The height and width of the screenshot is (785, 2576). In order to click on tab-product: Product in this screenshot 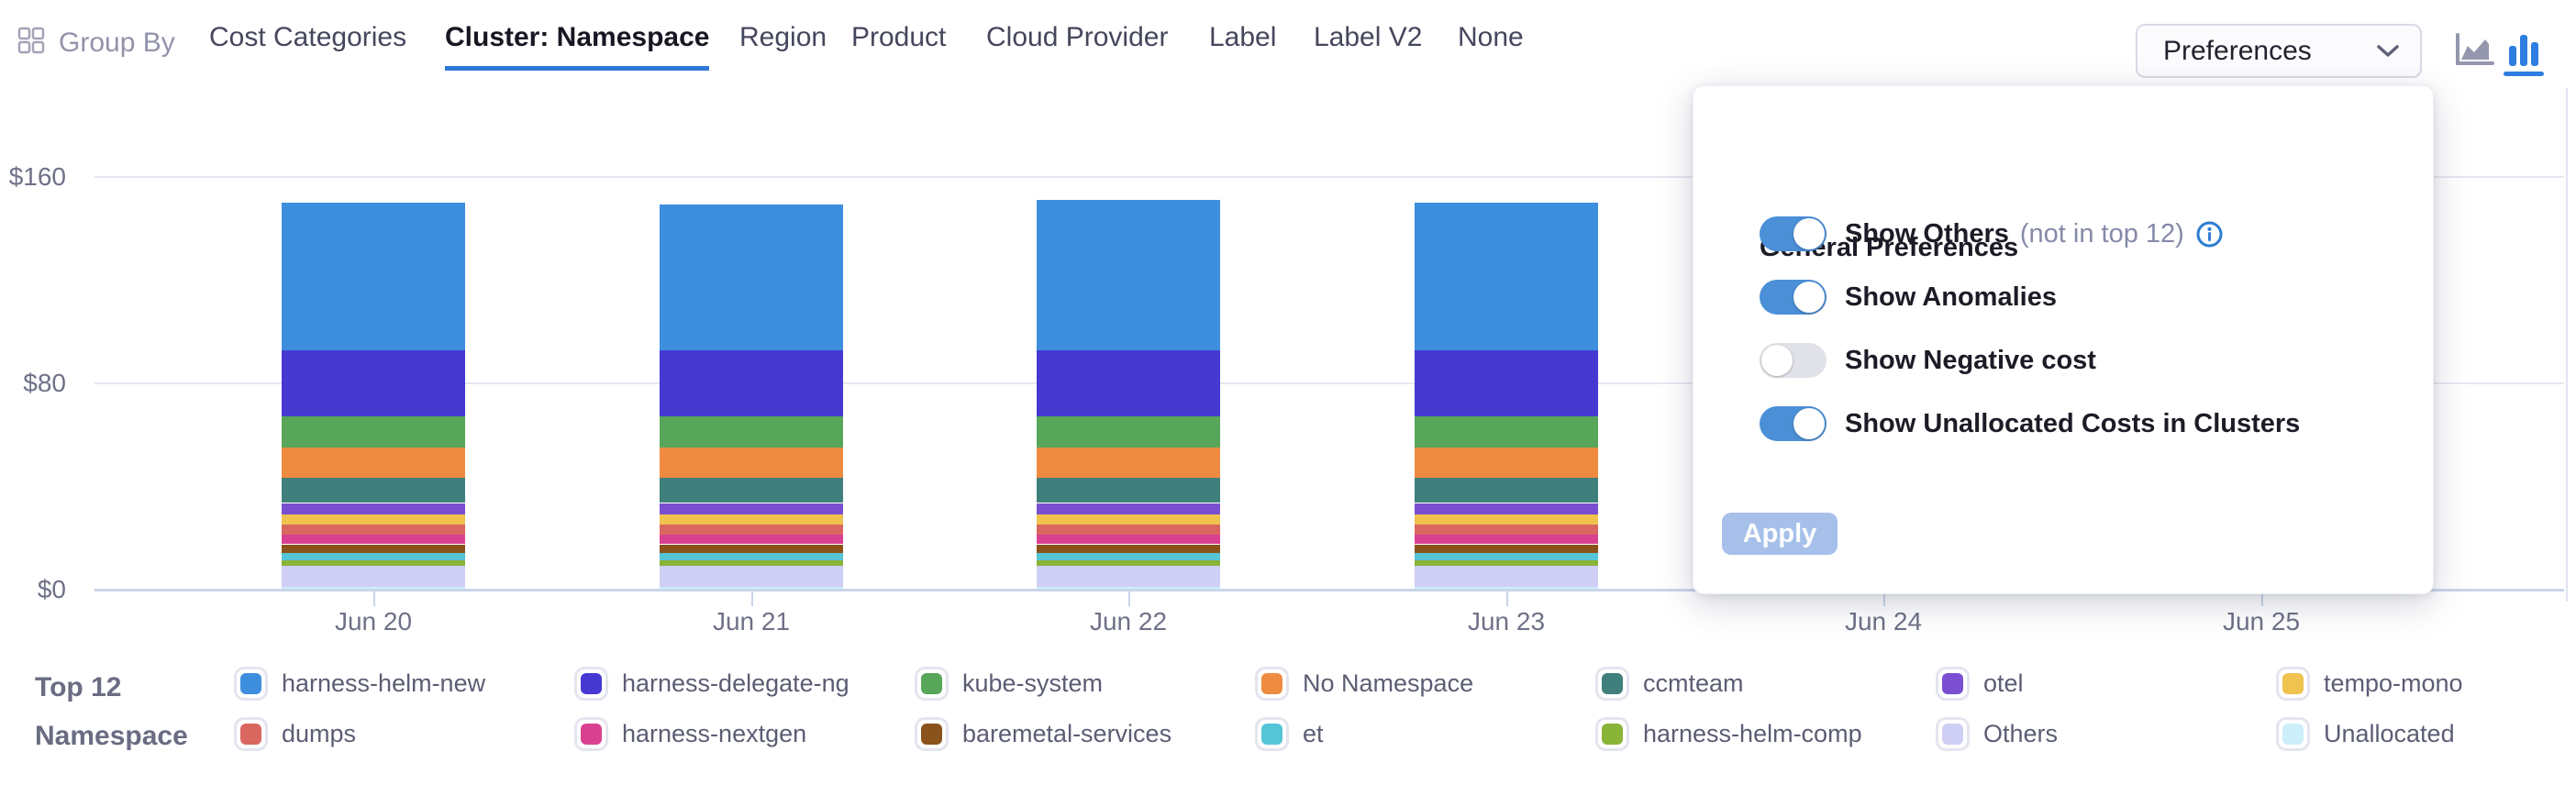, I will do `click(899, 37)`.